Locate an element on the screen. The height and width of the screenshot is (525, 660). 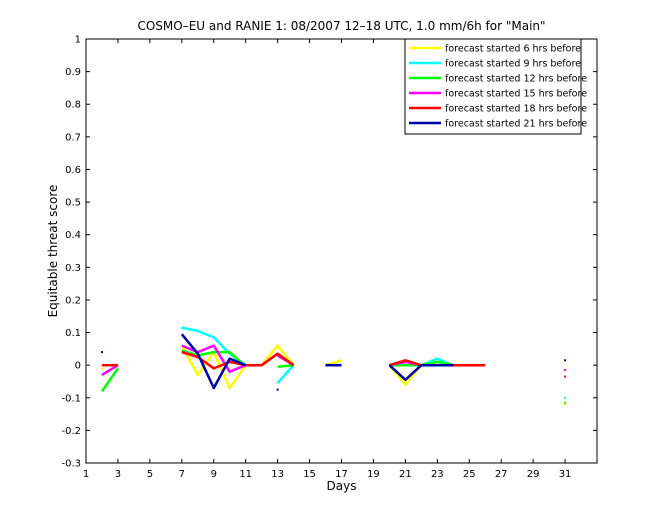
x-tick-label: 9 is located at coordinates (214, 474).